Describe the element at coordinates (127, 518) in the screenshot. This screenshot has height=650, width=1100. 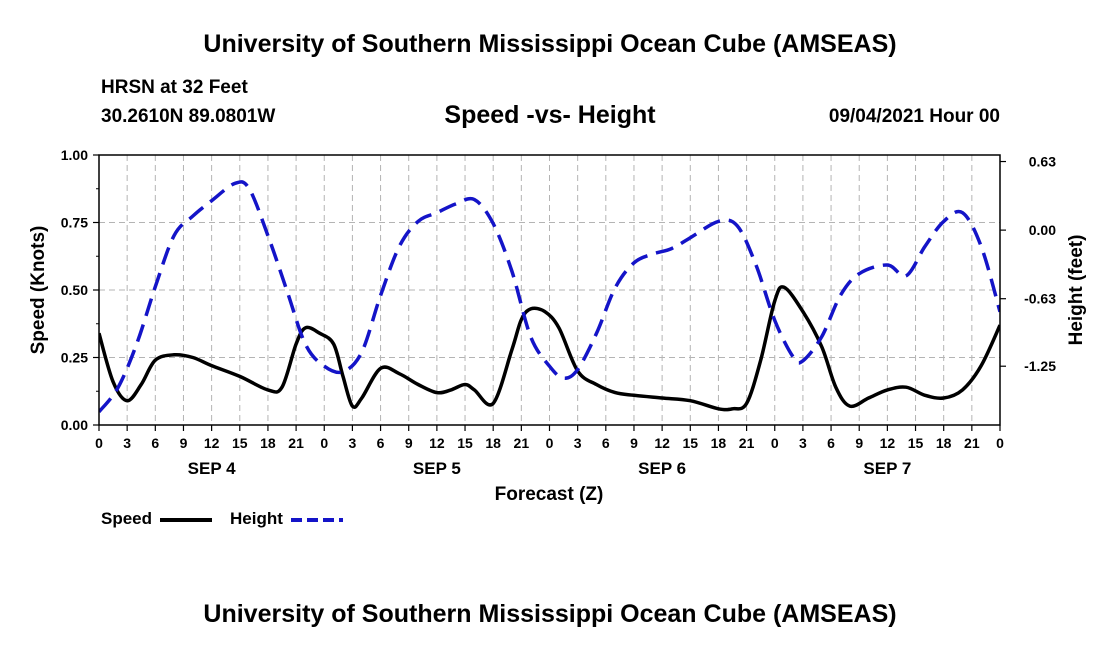
I see `legend-speed-label: Speed` at that location.